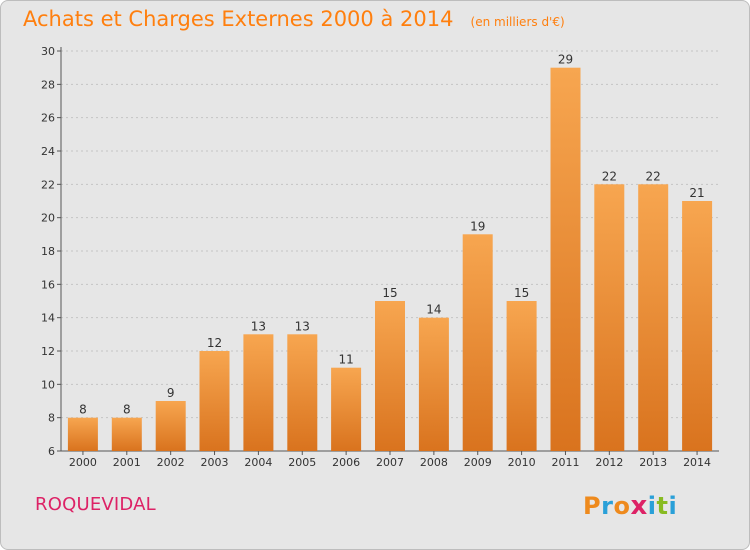 The height and width of the screenshot is (550, 750). What do you see at coordinates (214, 343) in the screenshot?
I see `data-label-2003: 12` at bounding box center [214, 343].